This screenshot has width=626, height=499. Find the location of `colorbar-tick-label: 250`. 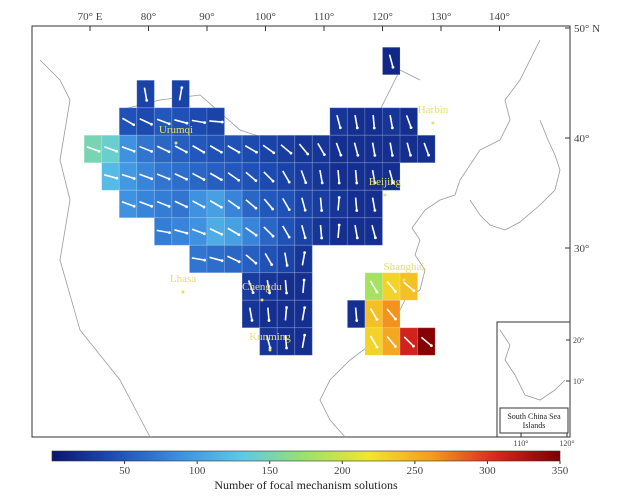

colorbar-tick-label: 250 is located at coordinates (415, 471).